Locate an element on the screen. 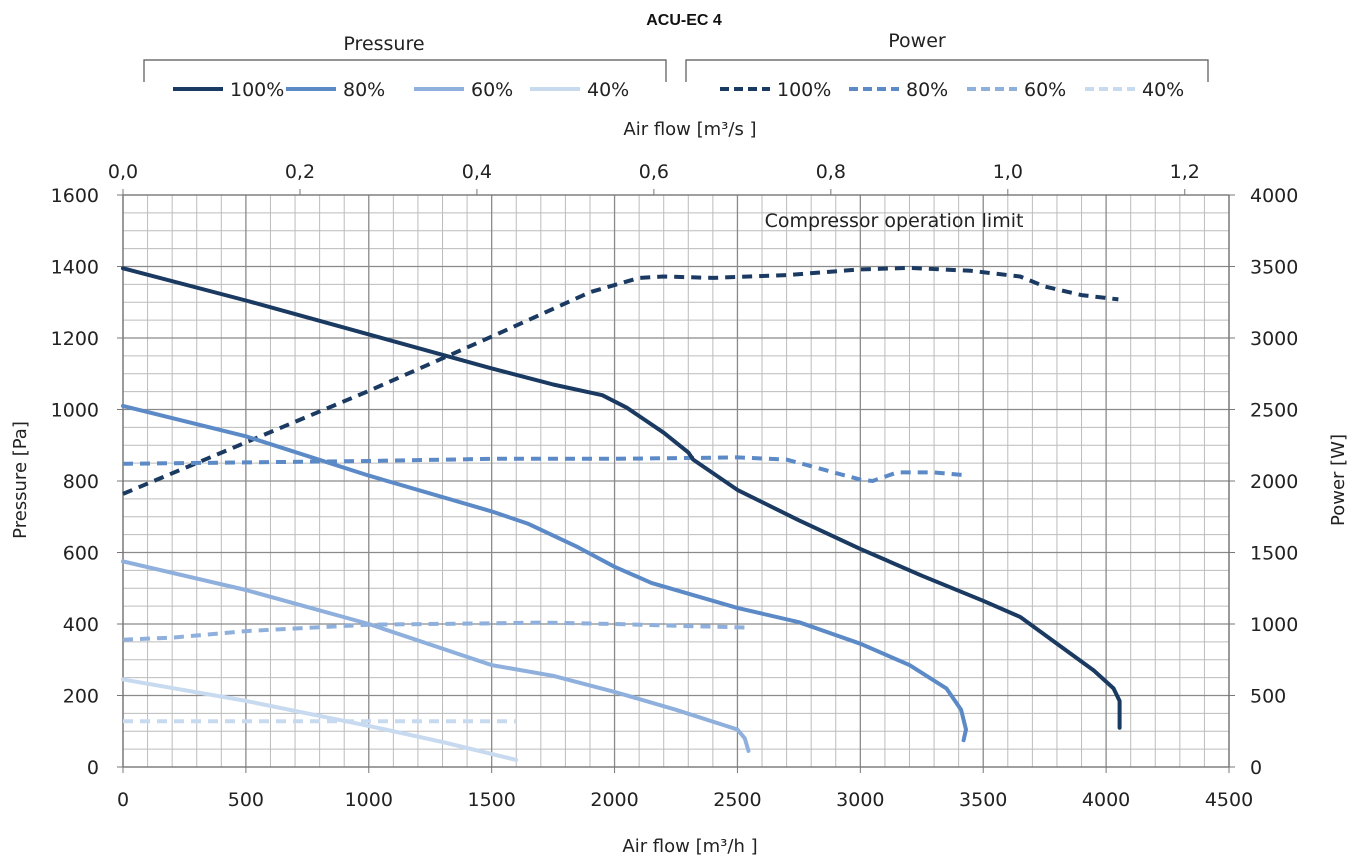 The image size is (1362, 859). legend-label-pressure-80pct: 80% is located at coordinates (364, 90).